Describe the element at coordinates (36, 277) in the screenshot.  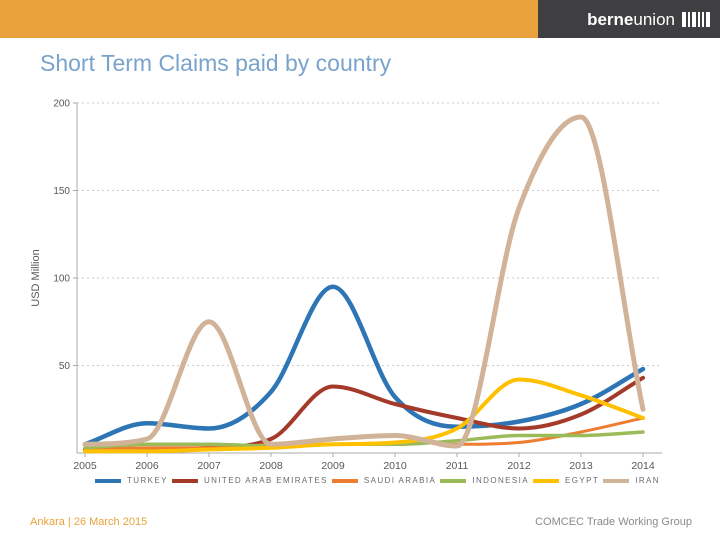
I see `y-axis-title: USD Million` at that location.